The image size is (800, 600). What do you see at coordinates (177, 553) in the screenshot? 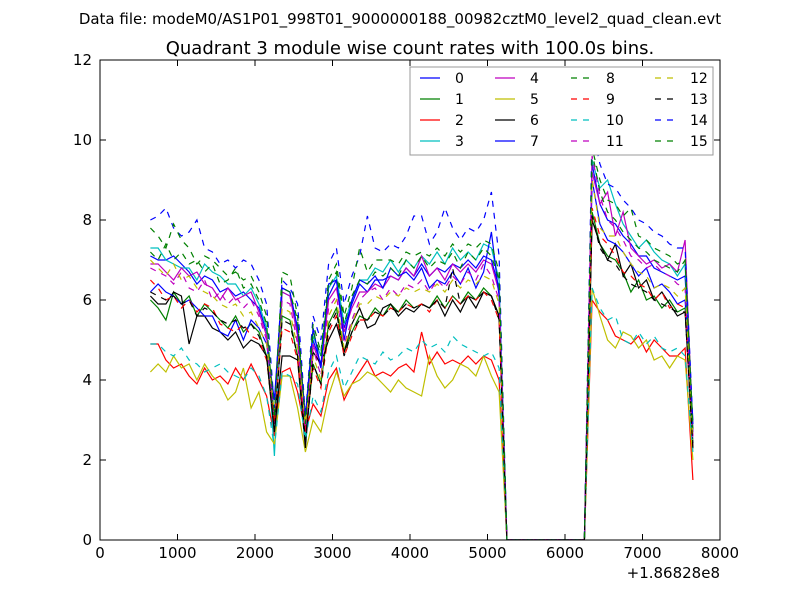
I see `x-tick-label: 1000` at bounding box center [177, 553].